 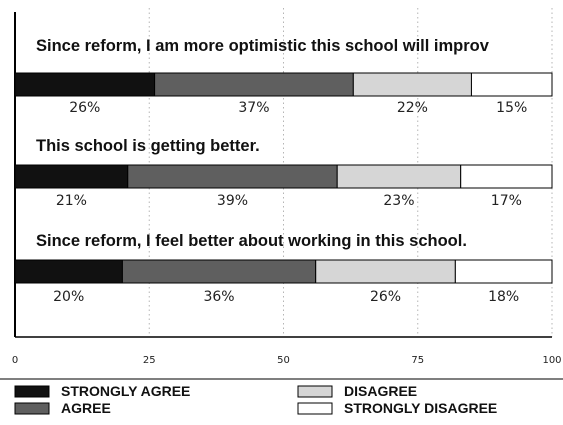 I want to click on x-tick-label: 50, so click(x=283, y=360).